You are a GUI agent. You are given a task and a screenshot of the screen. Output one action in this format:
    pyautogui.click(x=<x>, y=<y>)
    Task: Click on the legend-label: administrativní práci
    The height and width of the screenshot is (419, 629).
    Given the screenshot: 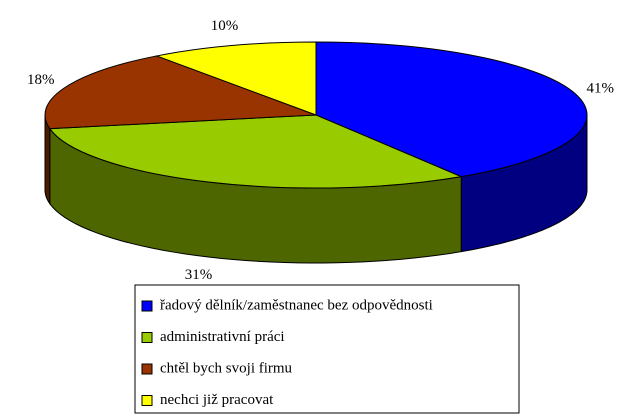 What is the action you would take?
    pyautogui.click(x=222, y=337)
    